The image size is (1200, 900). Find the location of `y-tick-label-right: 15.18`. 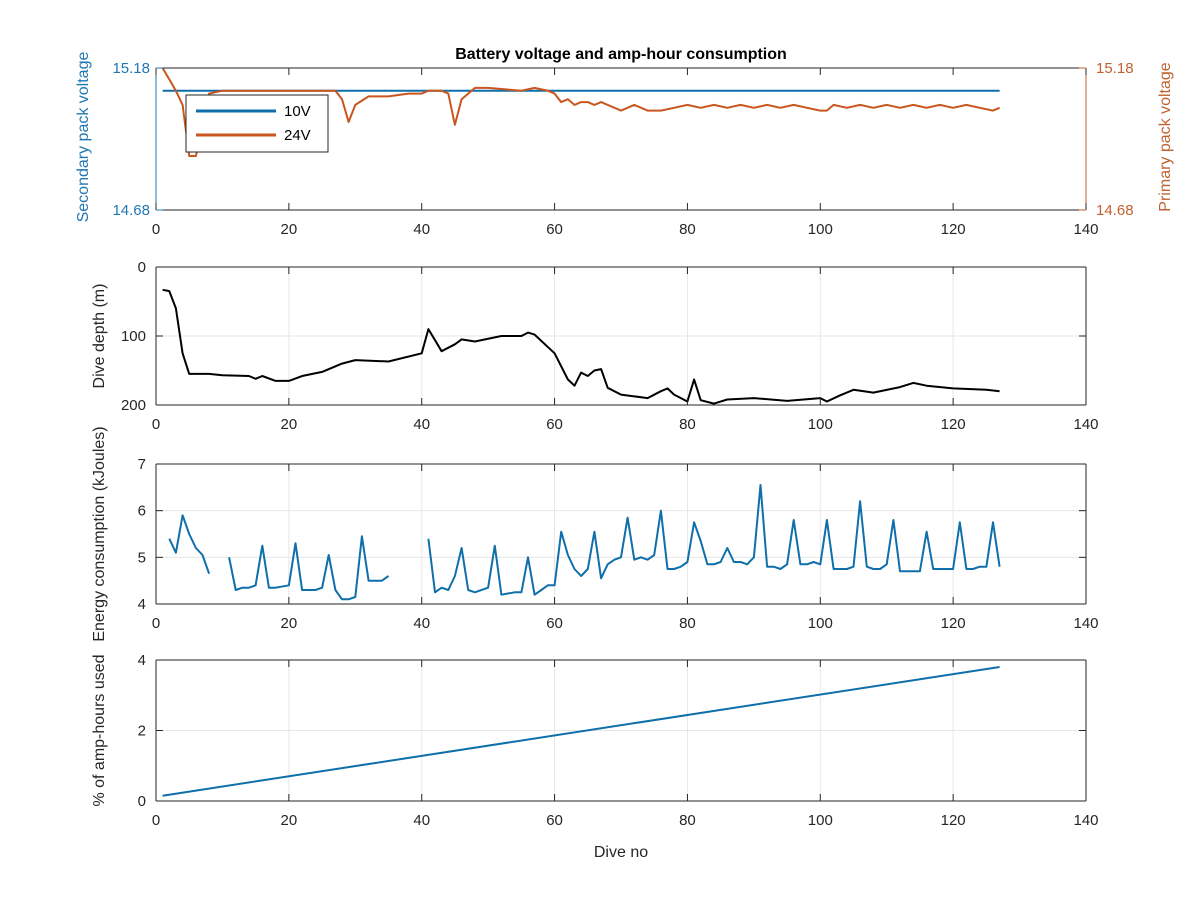

y-tick-label-right: 15.18 is located at coordinates (1115, 68).